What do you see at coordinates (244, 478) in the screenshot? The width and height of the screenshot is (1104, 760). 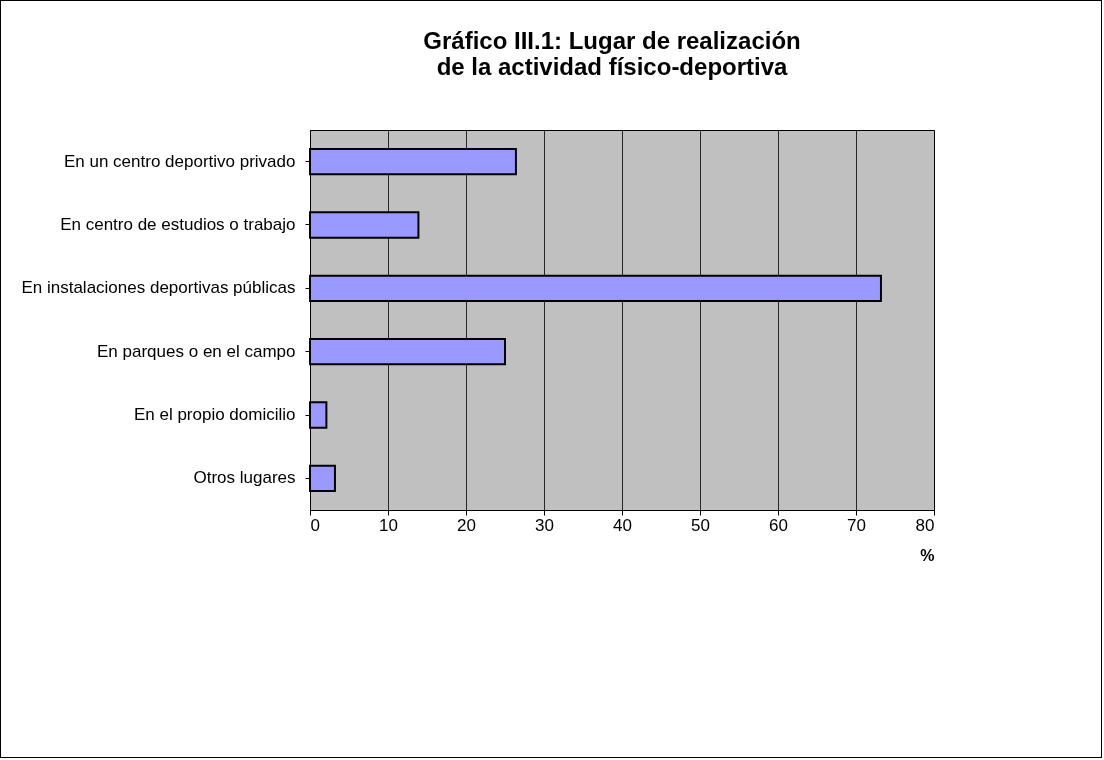 I see `y-tick-label: Otros lugares` at bounding box center [244, 478].